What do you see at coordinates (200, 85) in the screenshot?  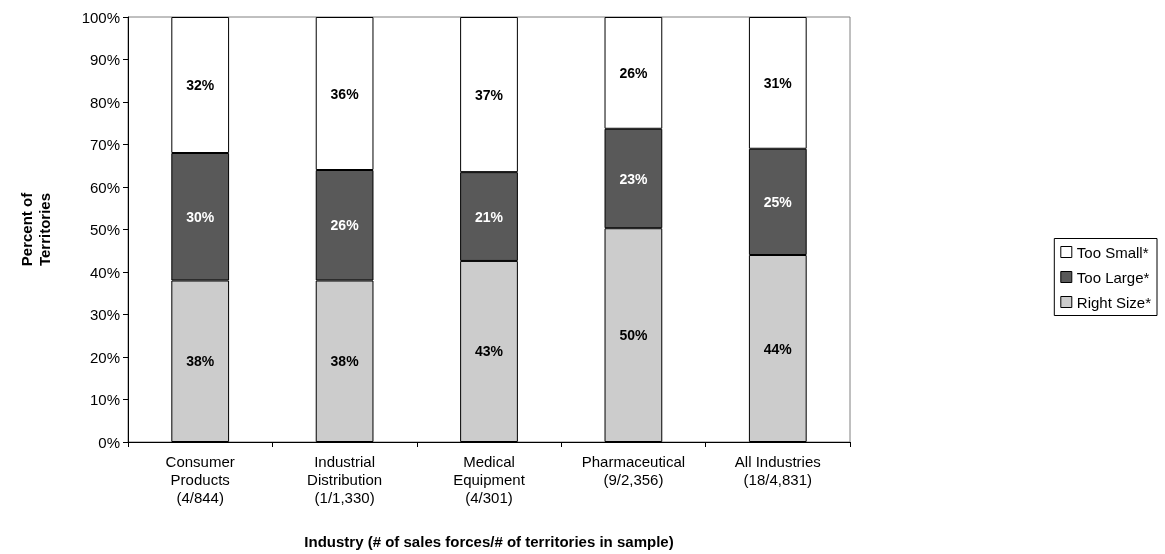 I see `data-label: 32%` at bounding box center [200, 85].